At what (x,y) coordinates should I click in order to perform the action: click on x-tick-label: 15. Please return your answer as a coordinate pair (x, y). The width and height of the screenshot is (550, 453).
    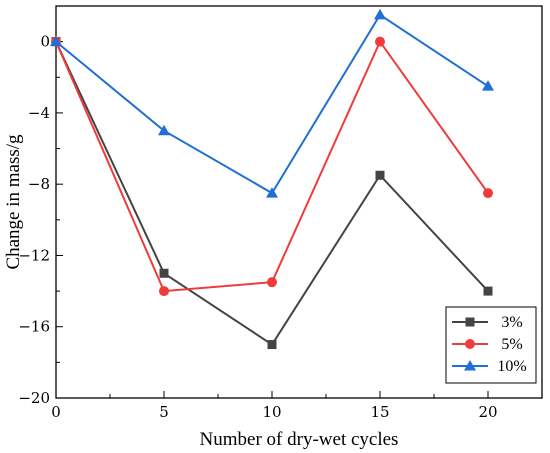
    Looking at the image, I should click on (379, 412).